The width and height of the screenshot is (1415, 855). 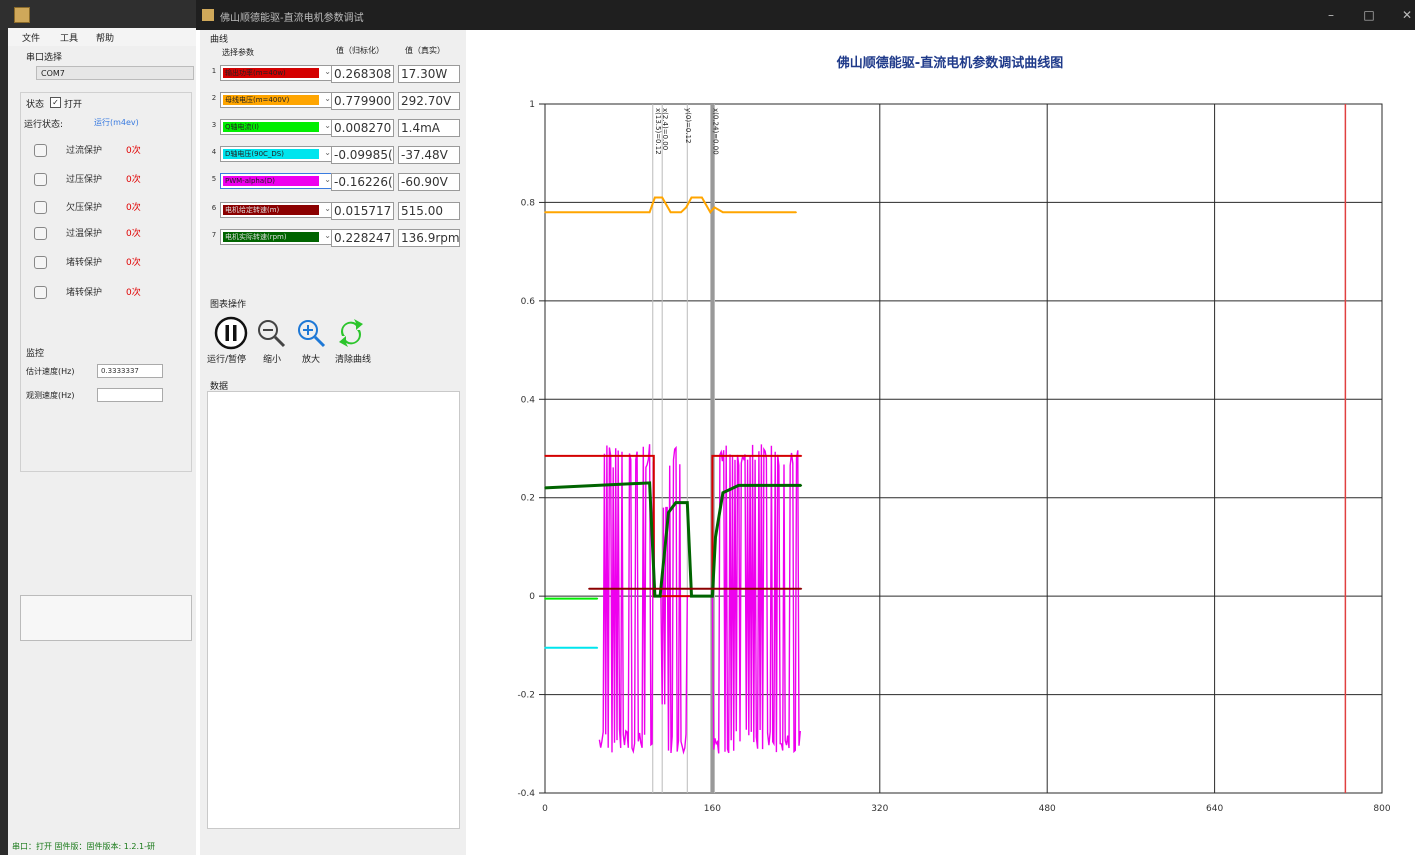 I want to click on protection-label: 欠压保护, so click(x=84, y=208).